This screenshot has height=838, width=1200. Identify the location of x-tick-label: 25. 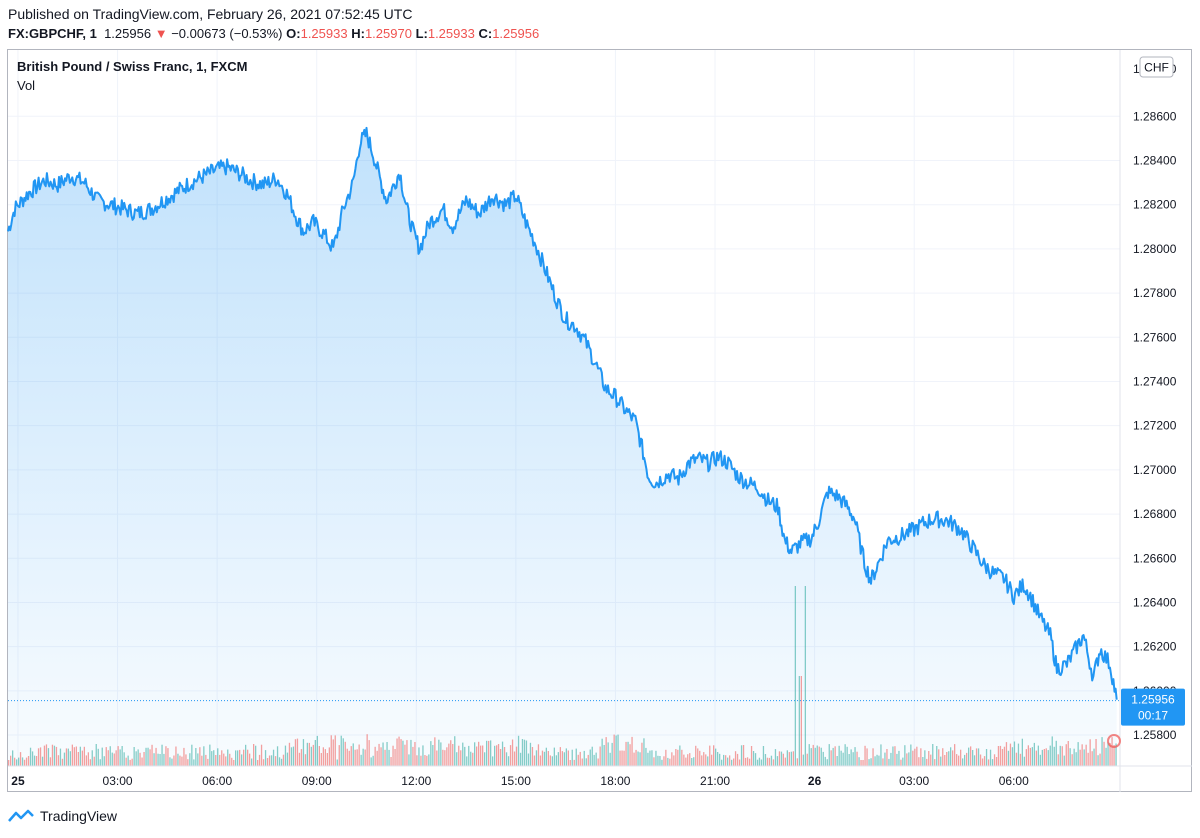
(18, 781).